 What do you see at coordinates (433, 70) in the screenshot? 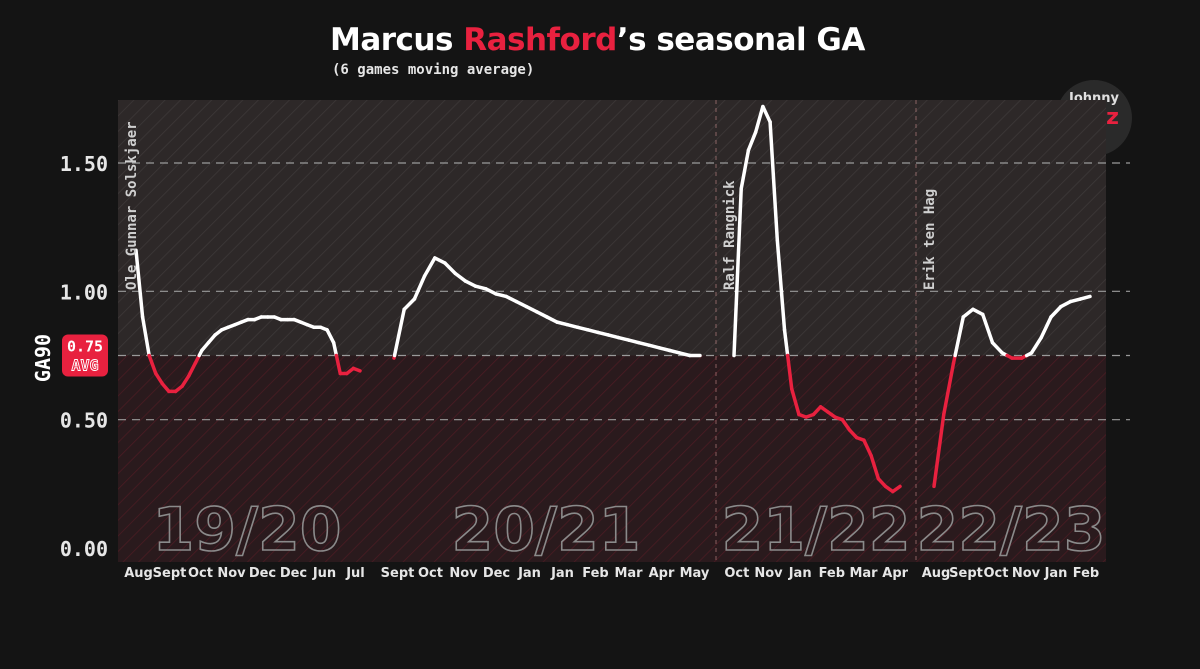
I see `chart-subtitle: (6 games moving average)` at bounding box center [433, 70].